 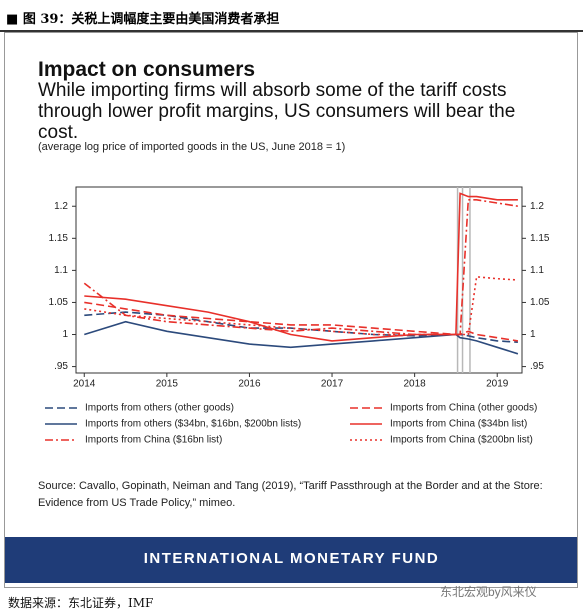 What do you see at coordinates (537, 206) in the screenshot?
I see `y2-tick-label: 1.2` at bounding box center [537, 206].